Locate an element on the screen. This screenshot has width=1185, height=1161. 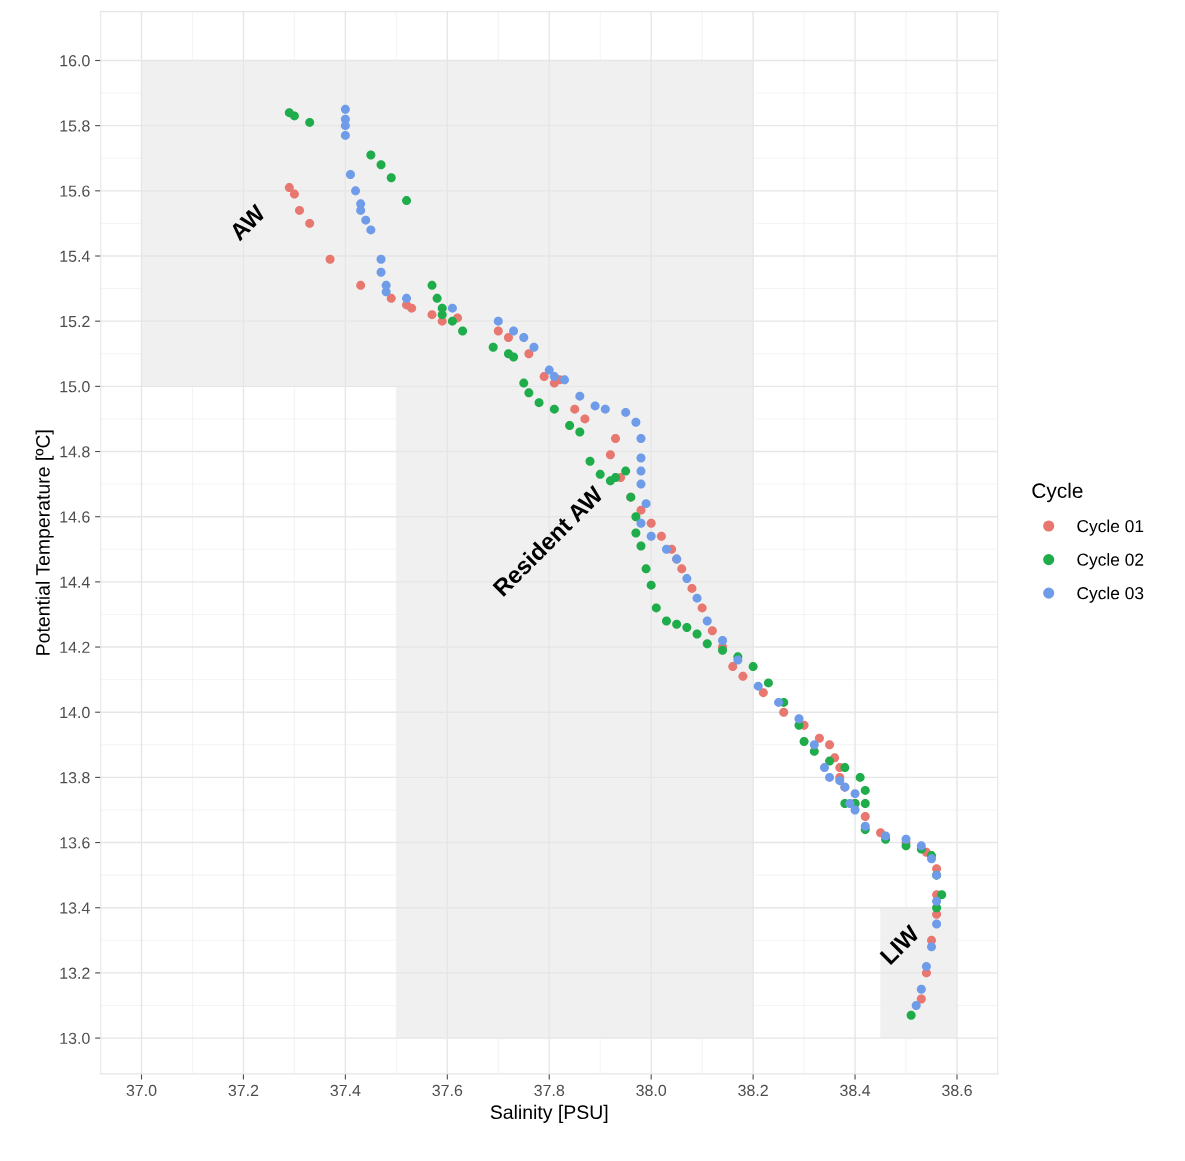
y-tick-label: 14.0 is located at coordinates (75, 712).